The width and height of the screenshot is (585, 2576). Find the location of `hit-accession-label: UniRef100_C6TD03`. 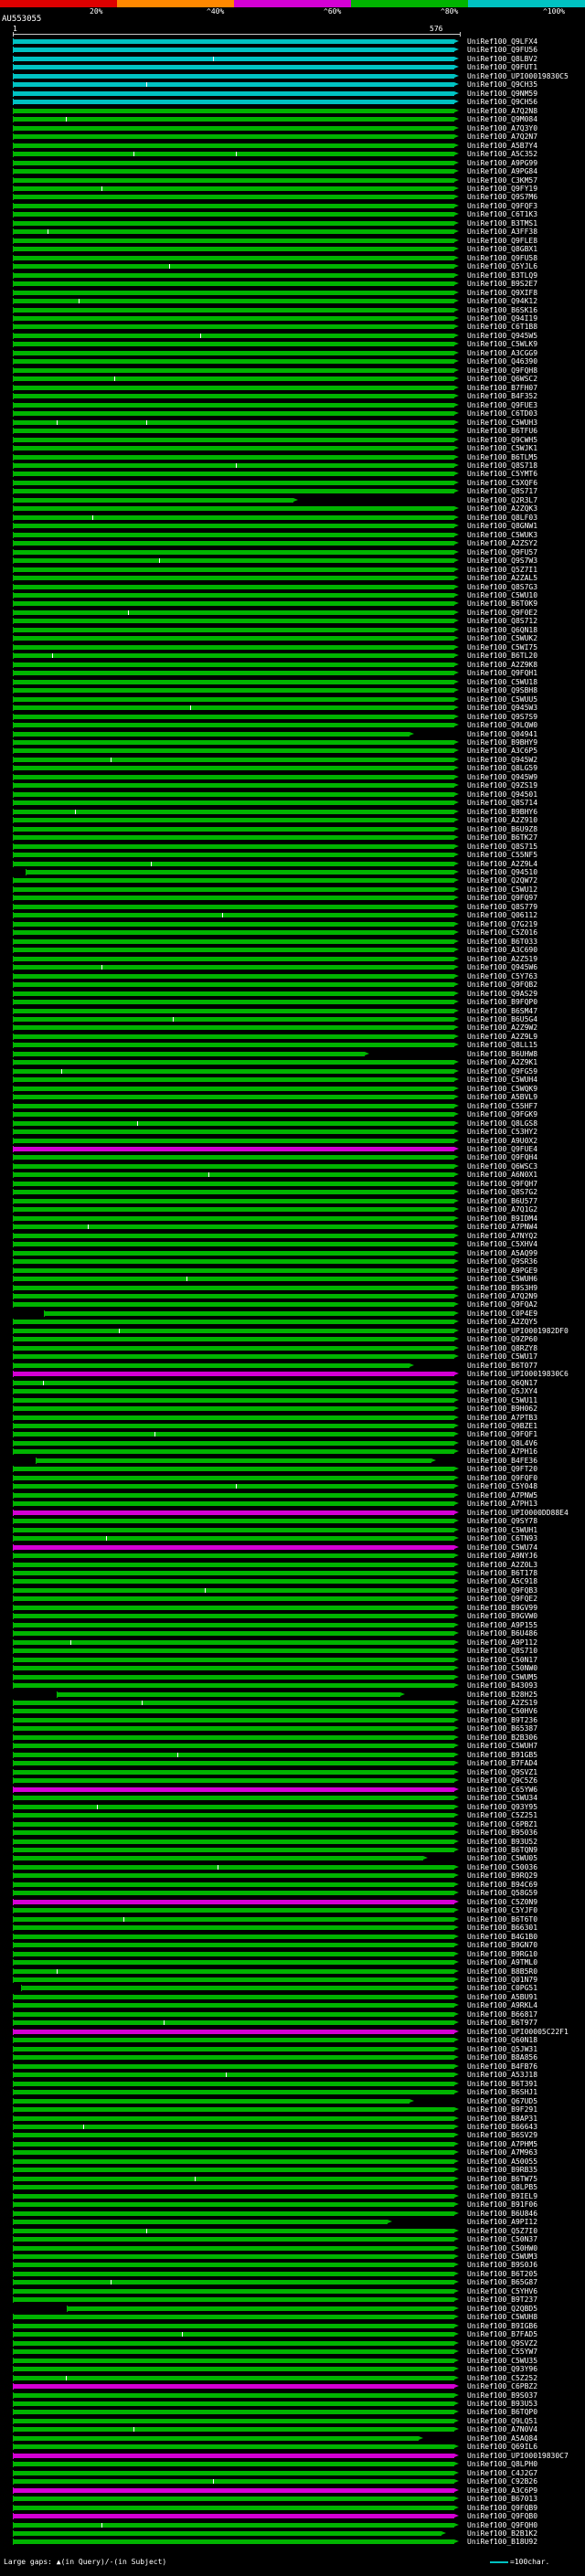

hit-accession-label: UniRef100_C6TD03 is located at coordinates (503, 414).